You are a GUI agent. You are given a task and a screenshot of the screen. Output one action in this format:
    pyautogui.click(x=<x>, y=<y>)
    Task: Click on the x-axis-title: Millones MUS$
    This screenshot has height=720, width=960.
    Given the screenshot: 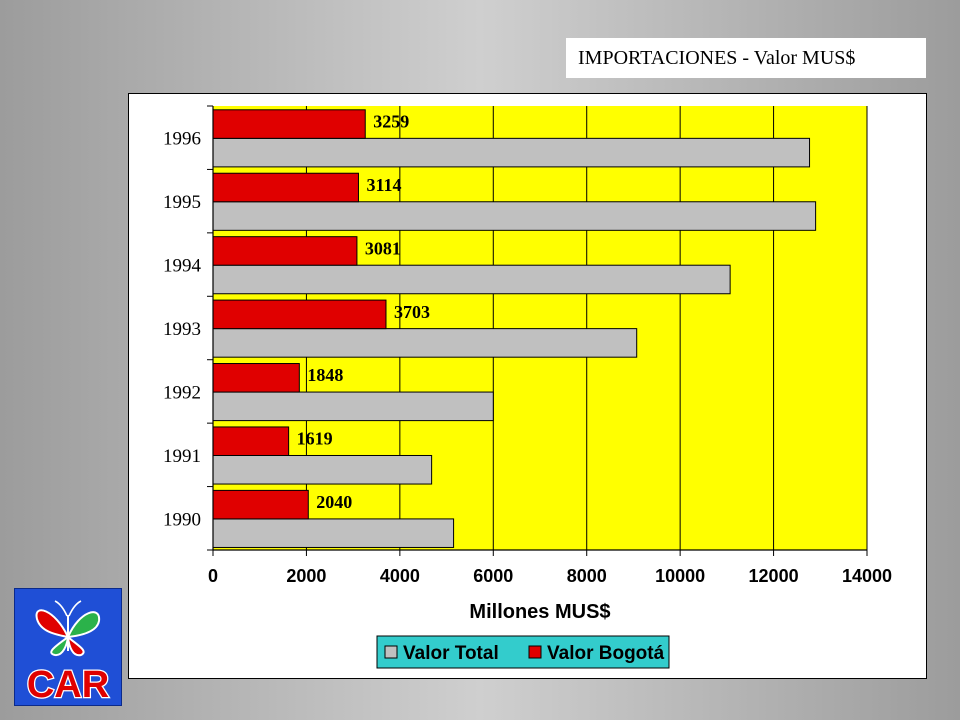 What is the action you would take?
    pyautogui.click(x=539, y=612)
    